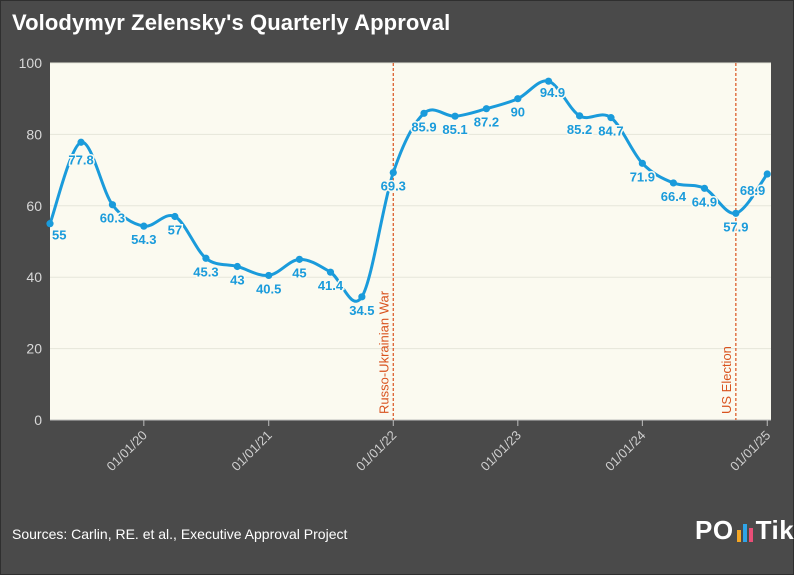 The width and height of the screenshot is (794, 575). Describe the element at coordinates (752, 190) in the screenshot. I see `data-label: 68.9` at that location.